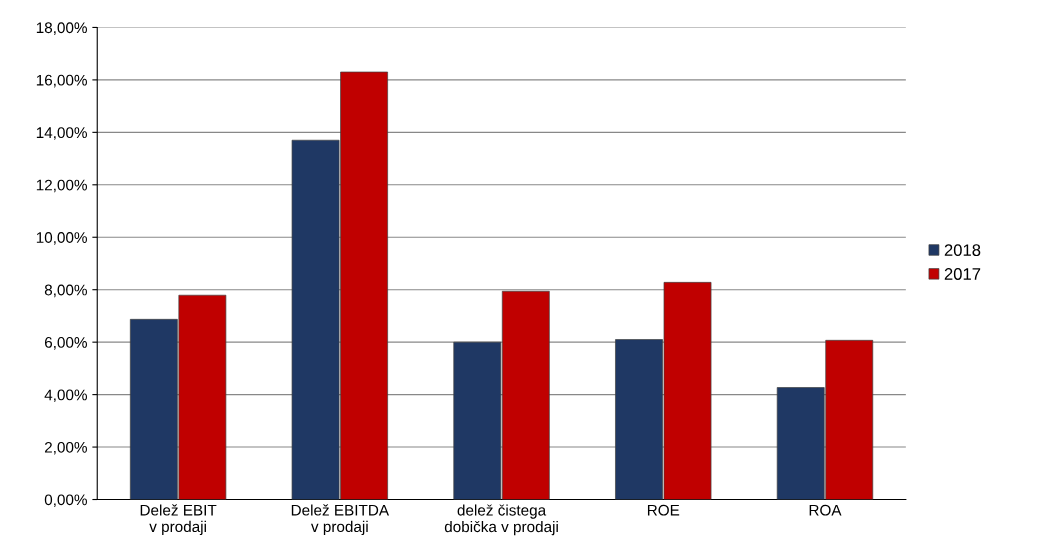 This screenshot has width=1057, height=560. Describe the element at coordinates (825, 510) in the screenshot. I see `x-tick-label: ROA` at that location.